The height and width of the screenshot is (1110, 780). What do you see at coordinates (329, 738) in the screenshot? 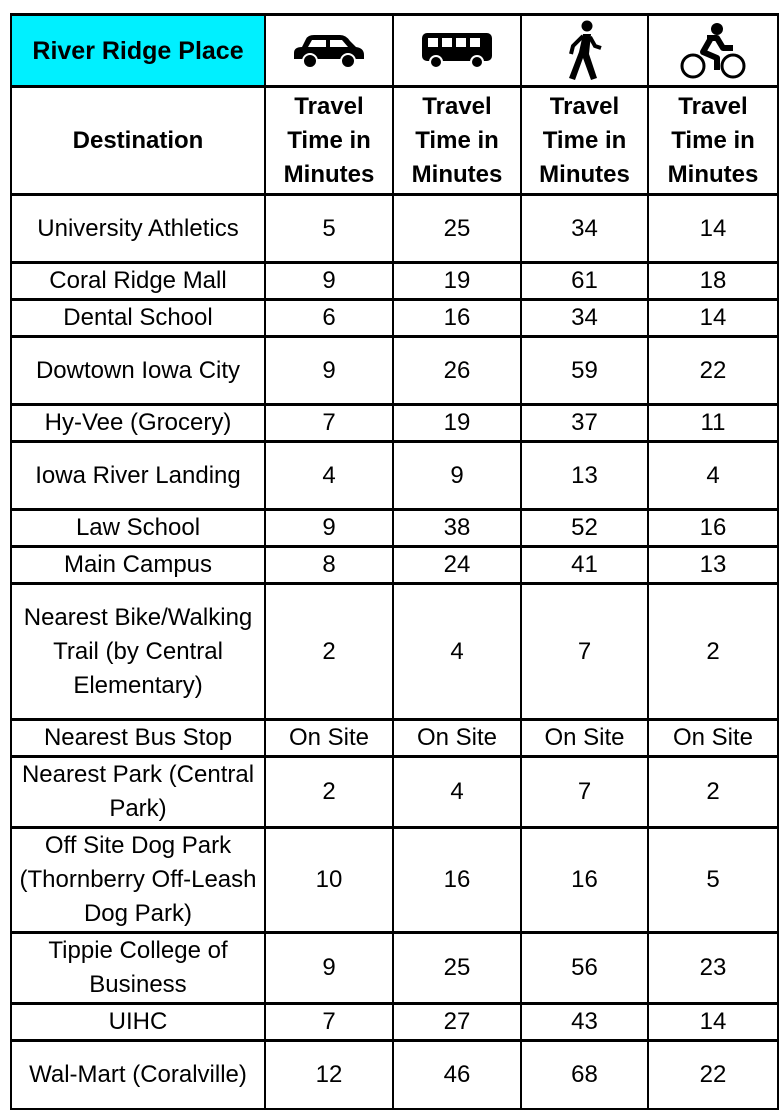
I see `car-time-cell: On Site` at bounding box center [329, 738].